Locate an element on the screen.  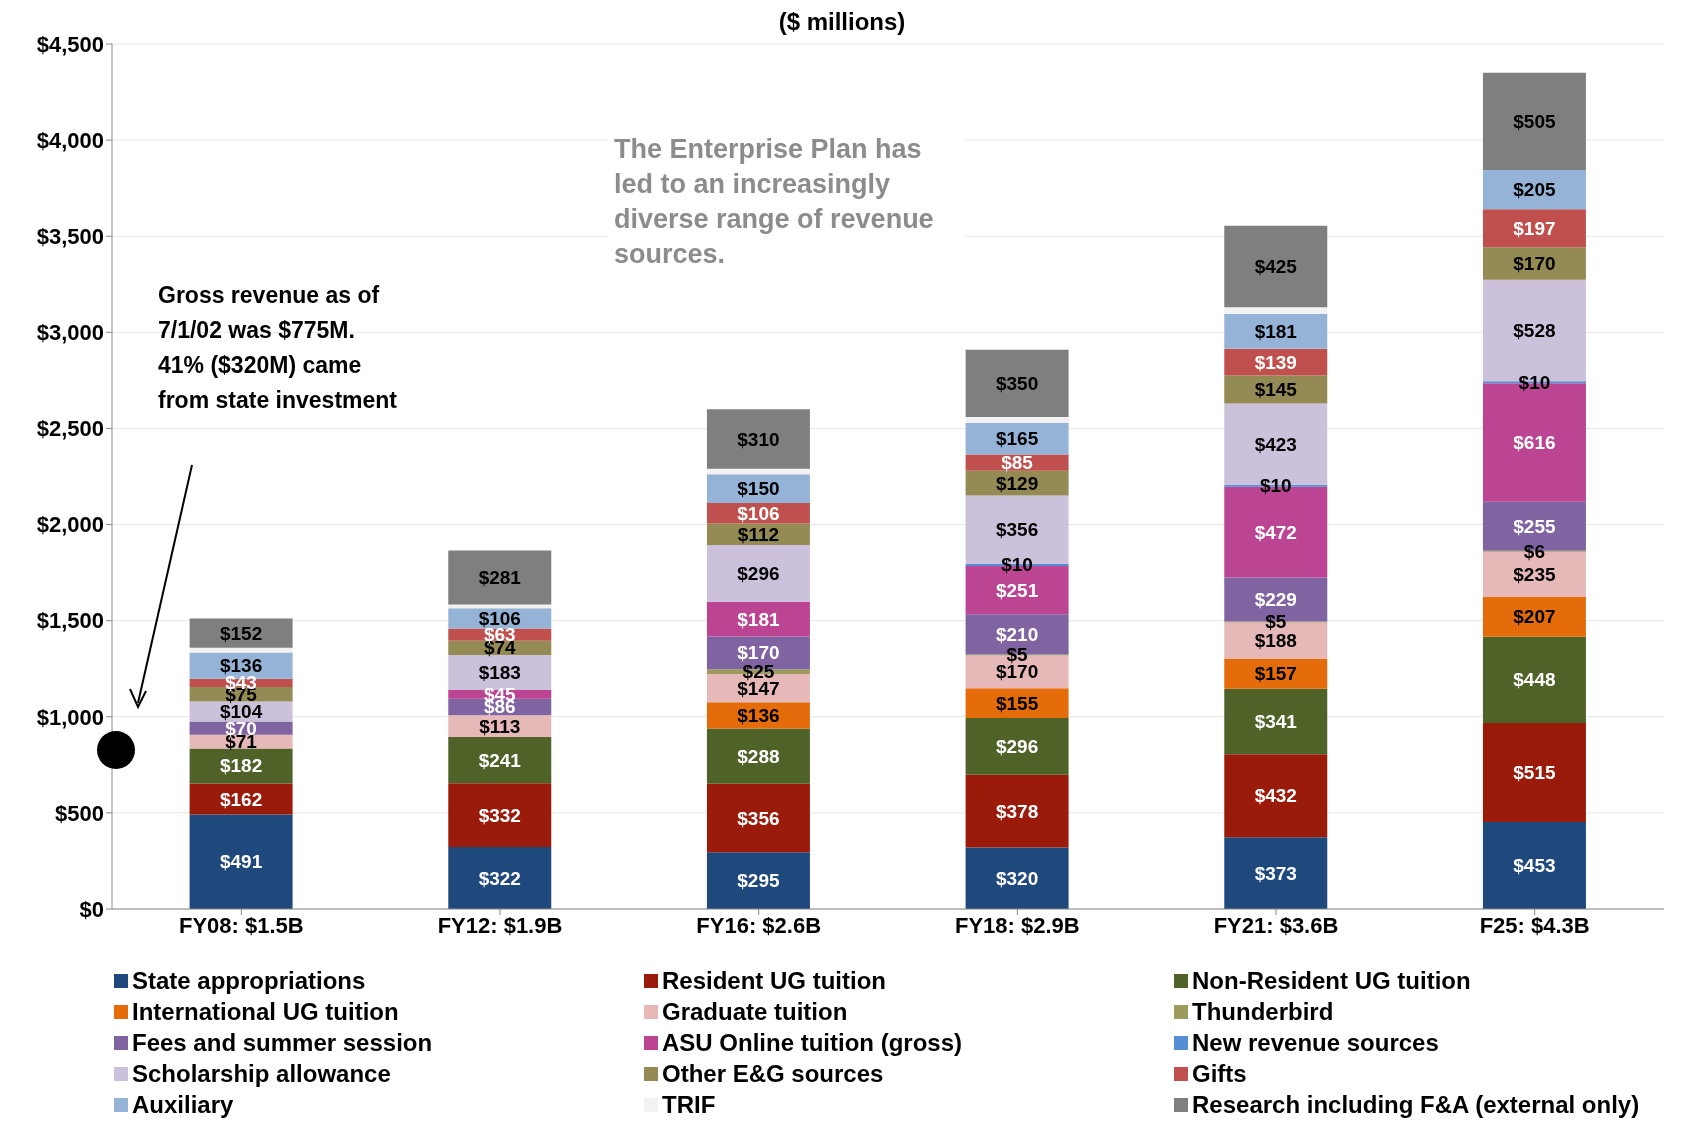
x-tick-label: FY21: $3.6B is located at coordinates (1276, 925).